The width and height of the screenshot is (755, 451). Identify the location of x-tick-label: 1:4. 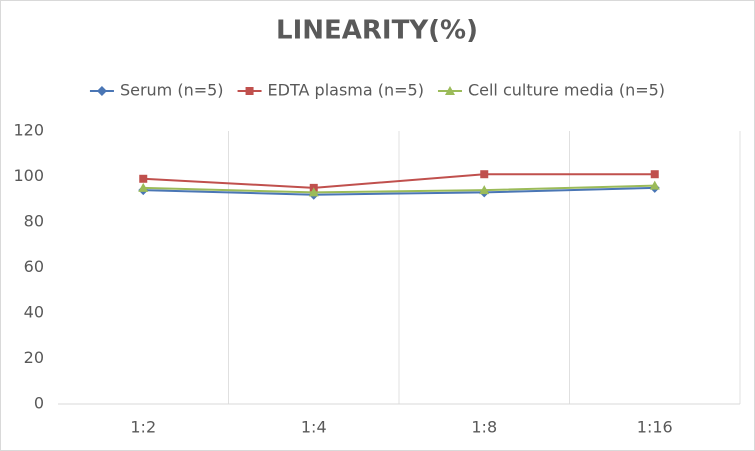
(314, 427).